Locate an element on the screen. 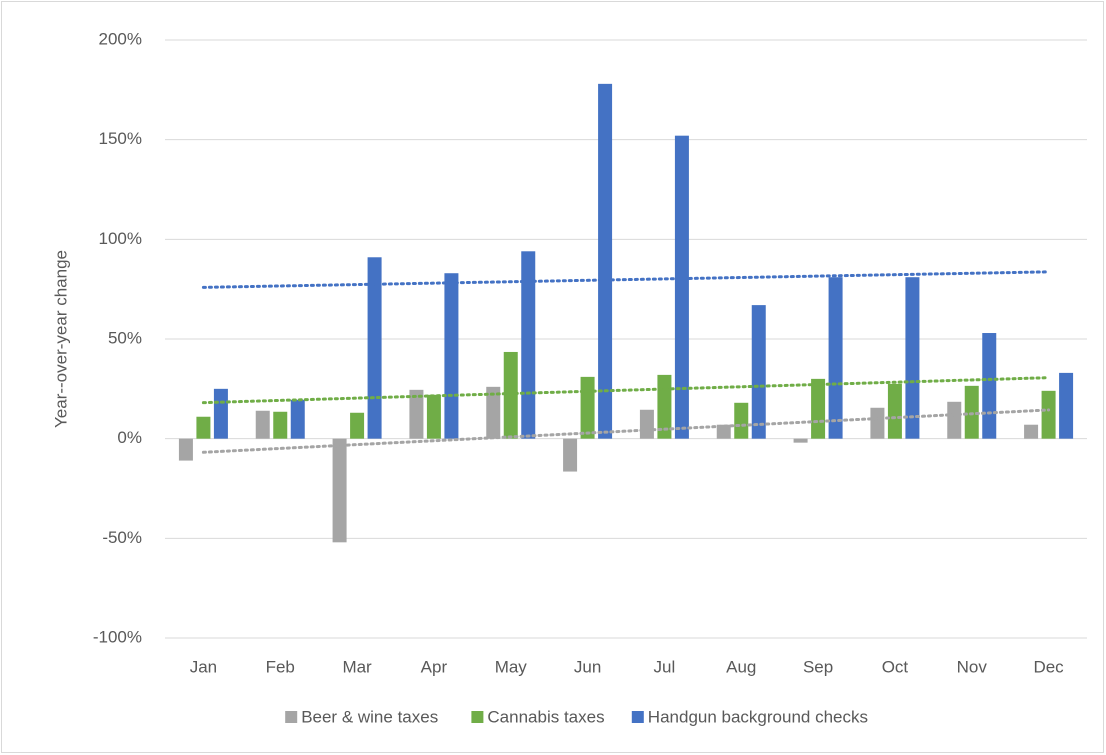  legend-label: Beer & wine taxes is located at coordinates (369, 716).